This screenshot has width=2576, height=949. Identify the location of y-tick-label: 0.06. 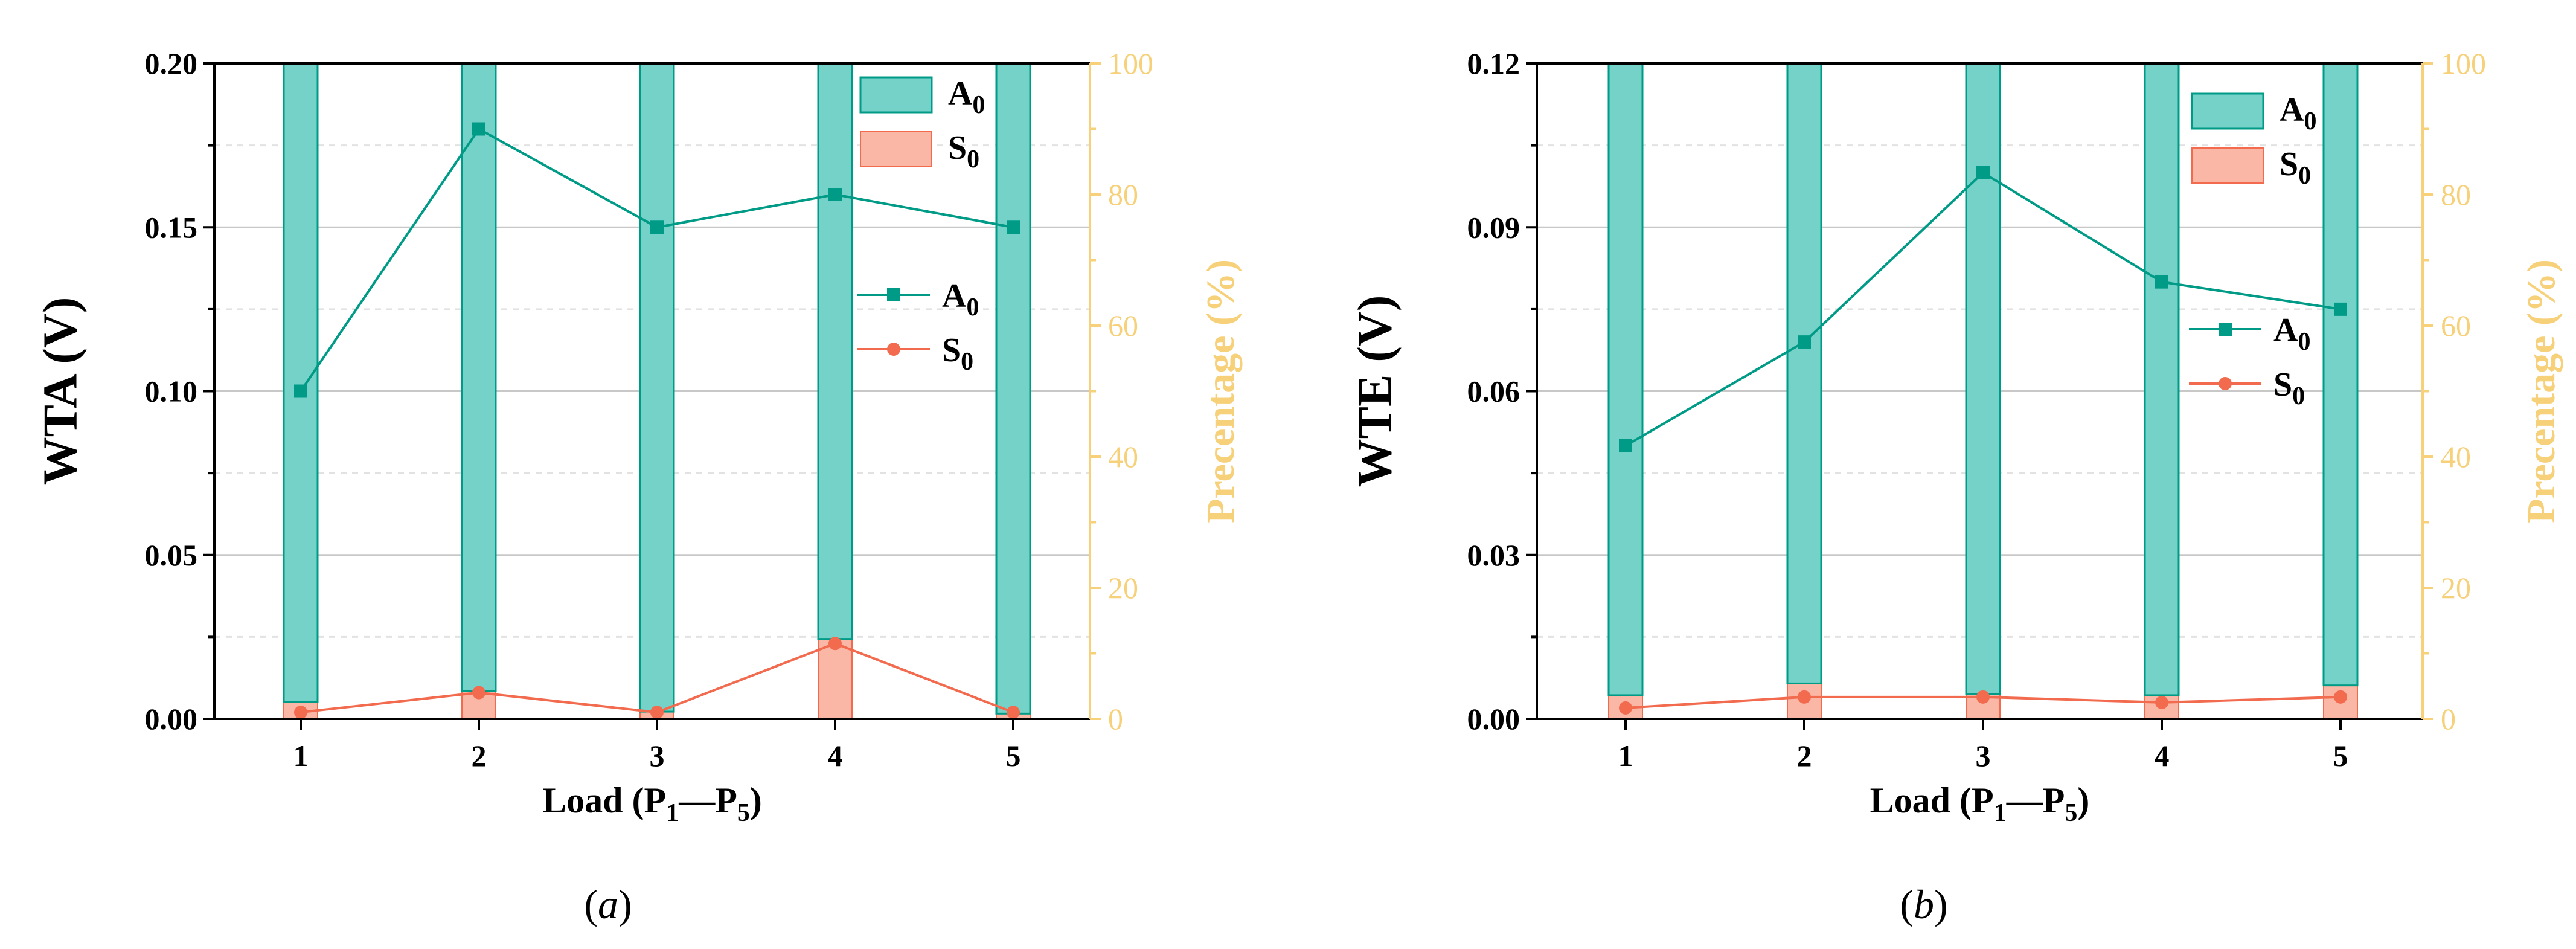
(1493, 391).